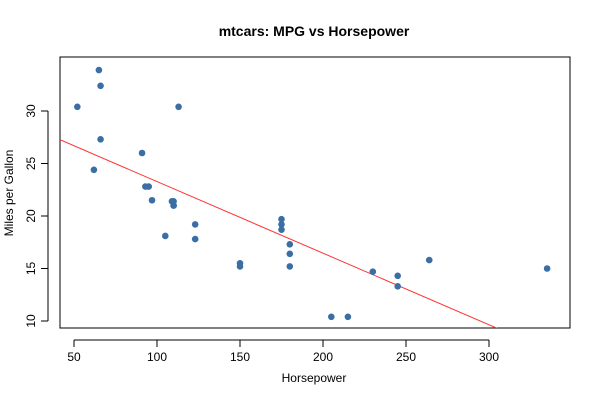 Image resolution: width=600 pixels, height=405 pixels. Describe the element at coordinates (240, 357) in the screenshot. I see `x-tick-label: 150` at that location.